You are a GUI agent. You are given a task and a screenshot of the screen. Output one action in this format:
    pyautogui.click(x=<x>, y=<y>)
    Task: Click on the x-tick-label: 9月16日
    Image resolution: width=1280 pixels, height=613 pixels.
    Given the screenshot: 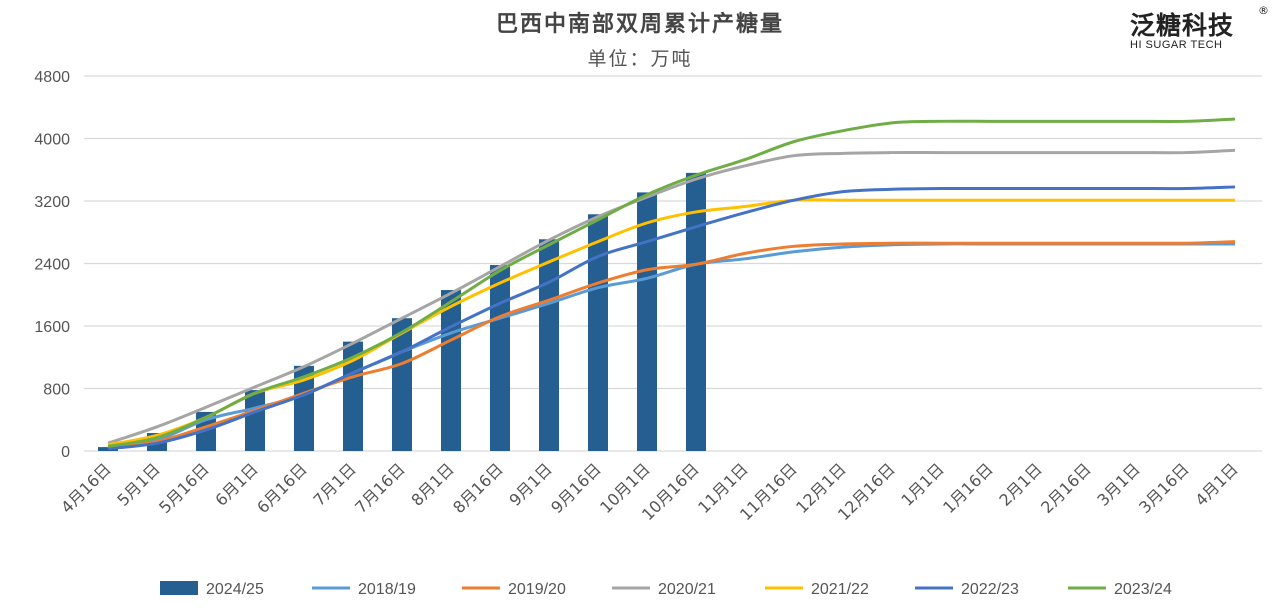 What is the action you would take?
    pyautogui.click(x=576, y=488)
    